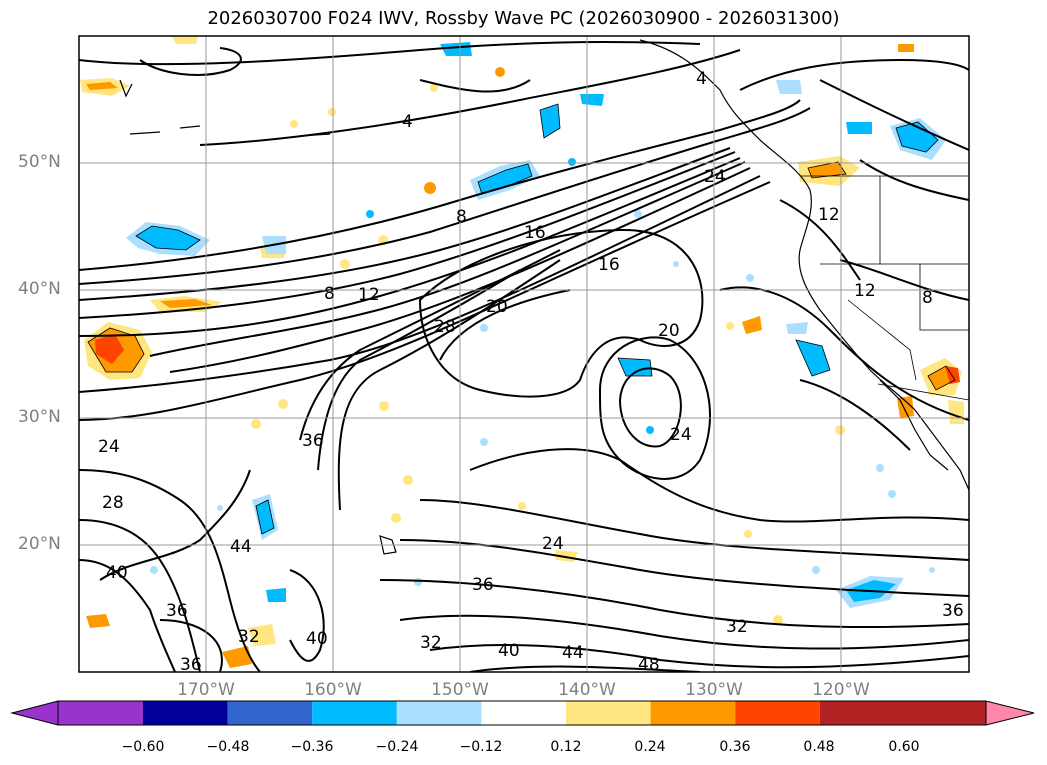 Image resolution: width=1047 pixels, height=765 pixels. Describe the element at coordinates (39, 289) in the screenshot. I see `lat-label: 40°N` at that location.